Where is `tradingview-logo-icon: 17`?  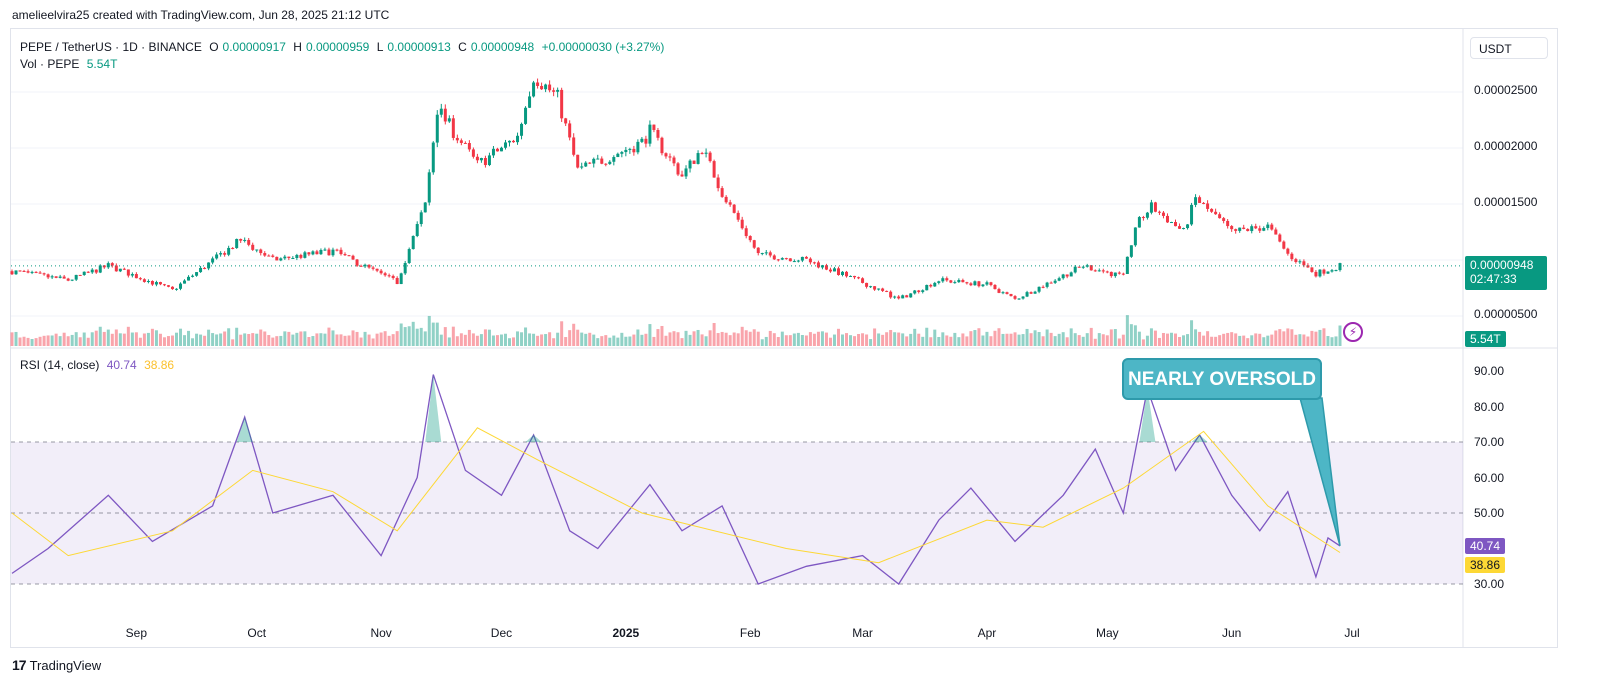 tradingview-logo-icon: 17 is located at coordinates (19, 665).